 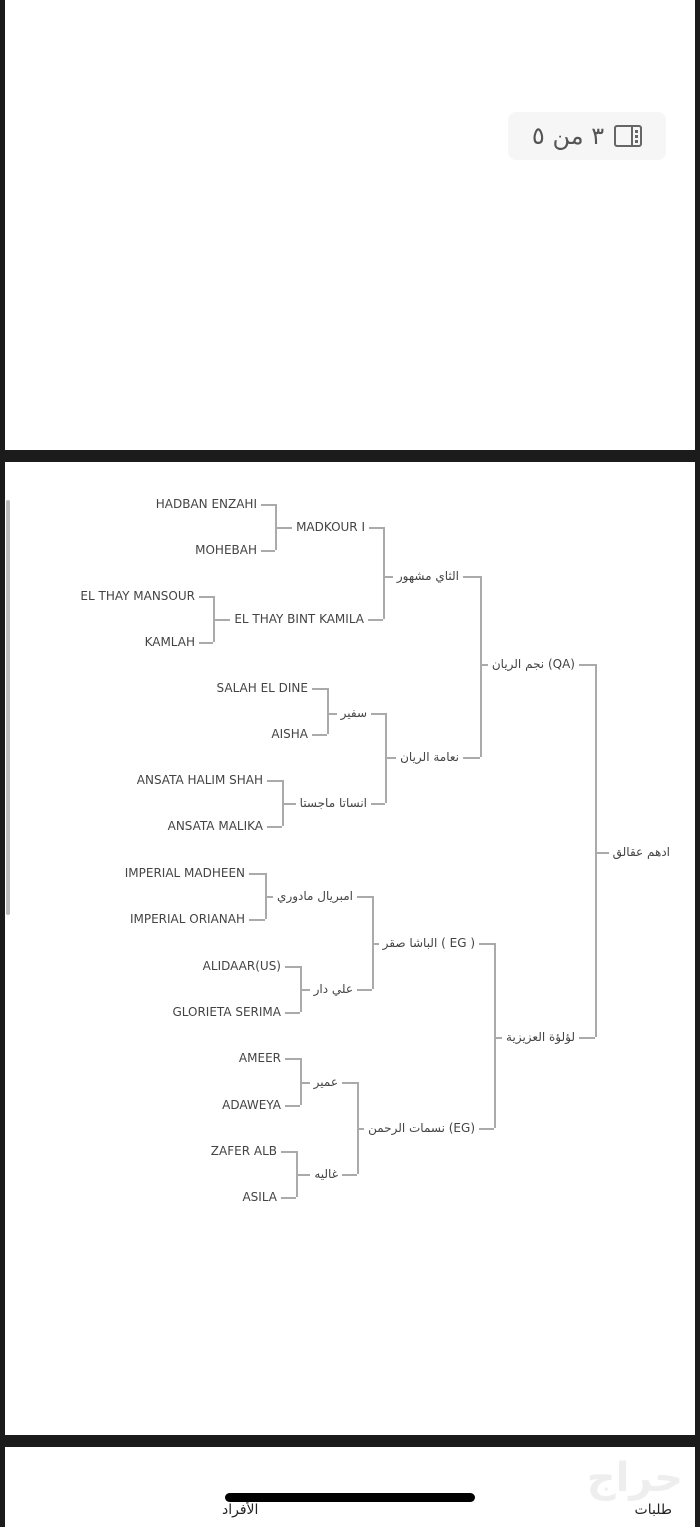 I want to click on pedigree-node-gen5: SALAH EL DINE, so click(x=262, y=688).